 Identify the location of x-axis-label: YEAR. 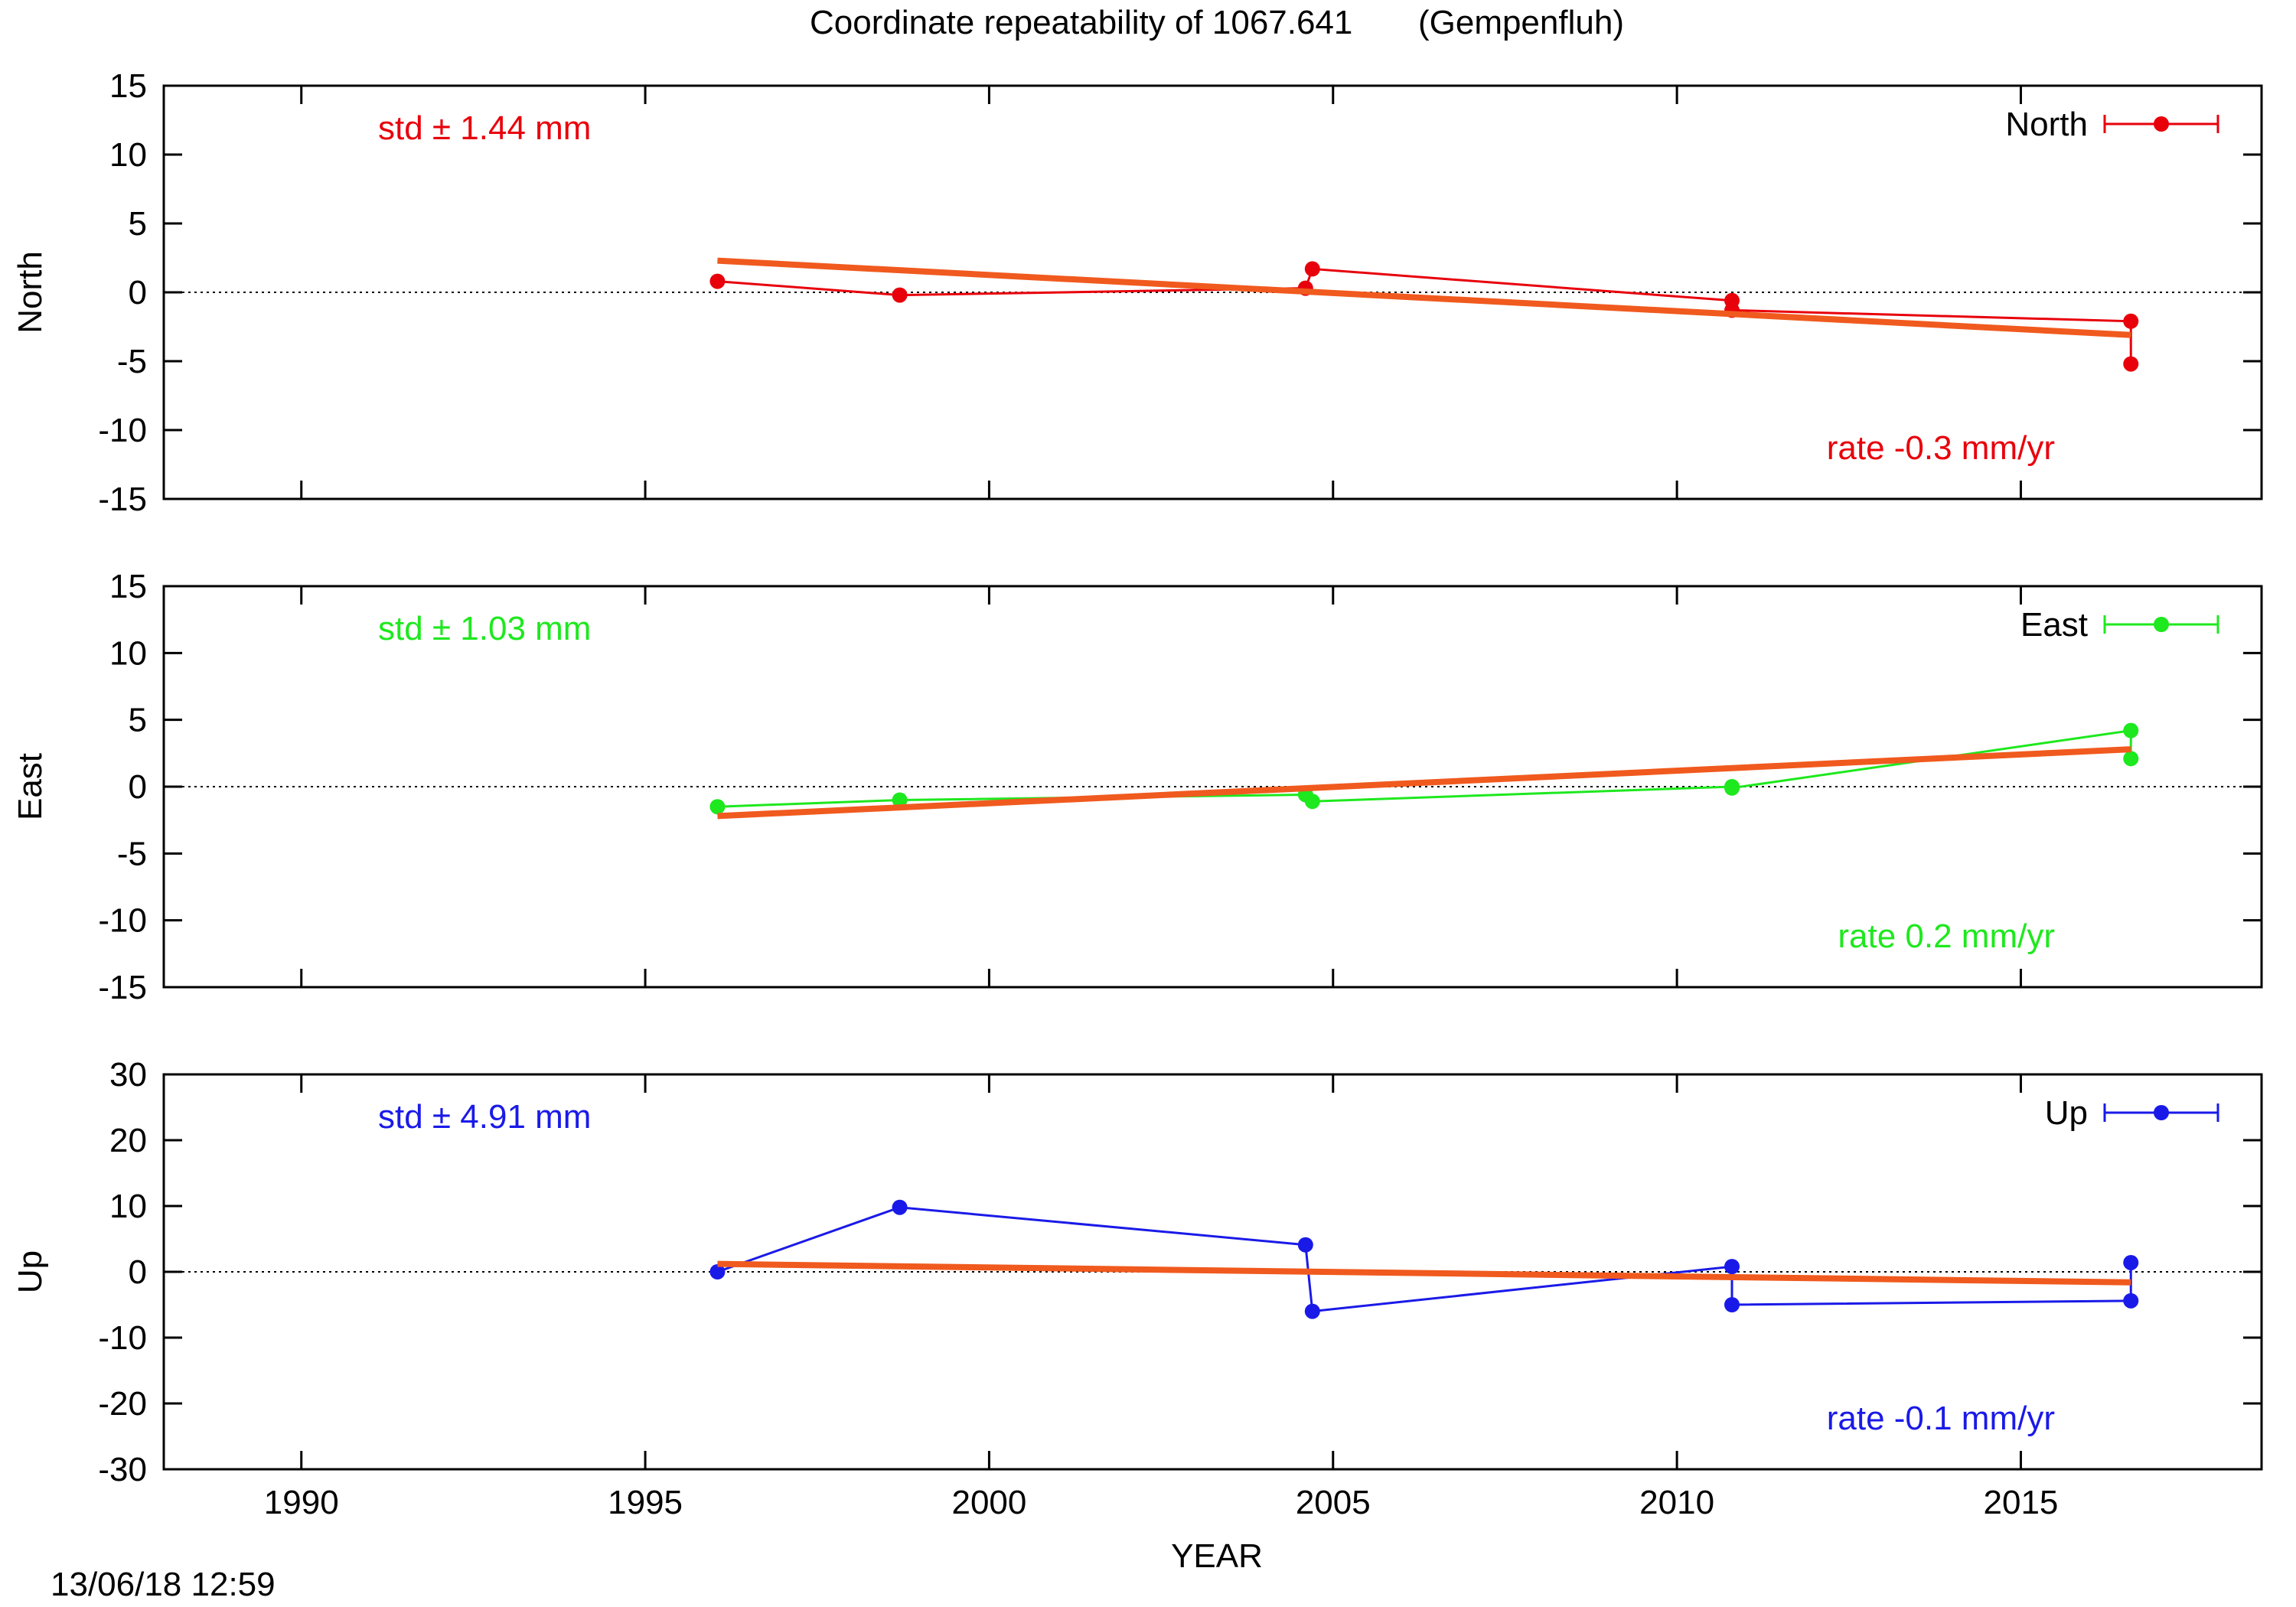
(1217, 1556).